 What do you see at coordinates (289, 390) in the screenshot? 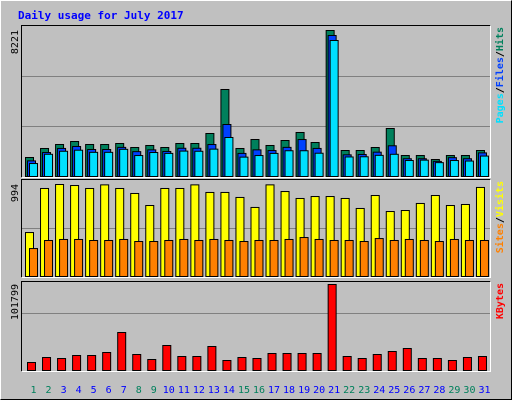
I see `x-tick-label: 18` at bounding box center [289, 390].